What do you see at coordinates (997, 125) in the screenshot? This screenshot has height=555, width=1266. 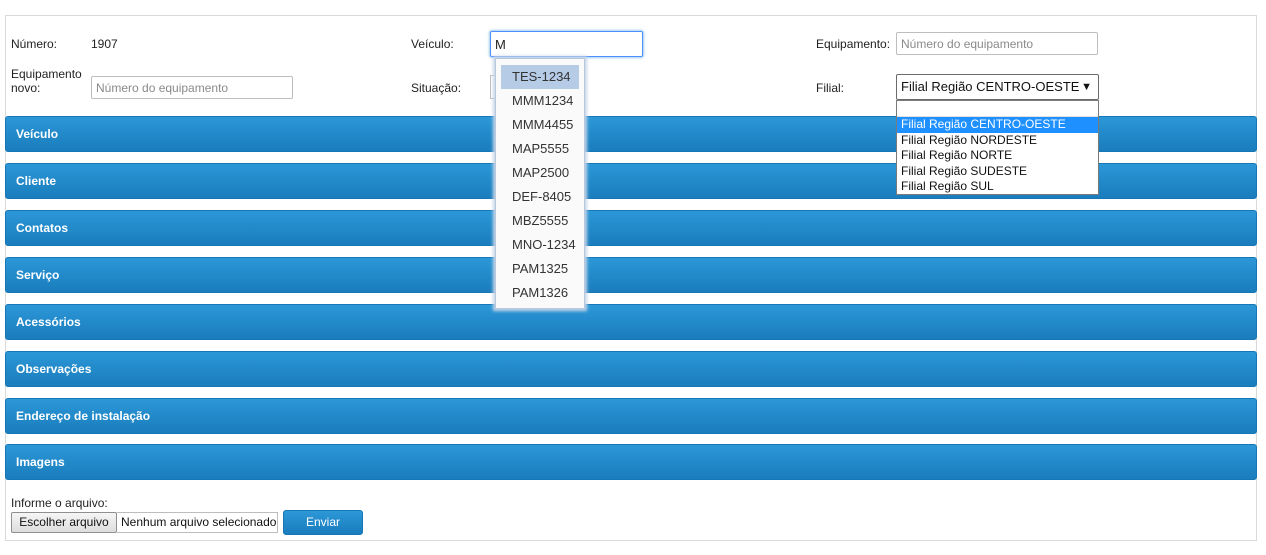 I see `filial-option: Filial Região CENTRO-OESTE` at bounding box center [997, 125].